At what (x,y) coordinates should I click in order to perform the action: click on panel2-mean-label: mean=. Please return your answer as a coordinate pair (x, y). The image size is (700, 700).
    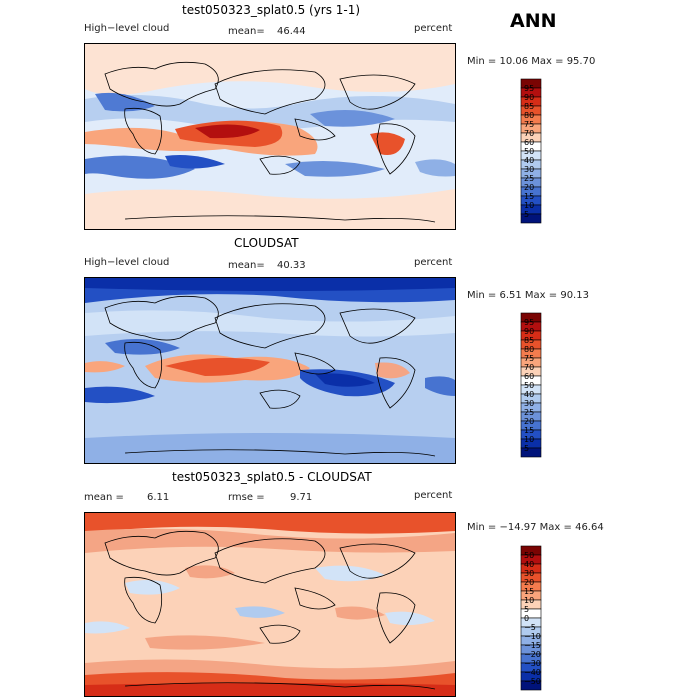
    Looking at the image, I should click on (246, 265).